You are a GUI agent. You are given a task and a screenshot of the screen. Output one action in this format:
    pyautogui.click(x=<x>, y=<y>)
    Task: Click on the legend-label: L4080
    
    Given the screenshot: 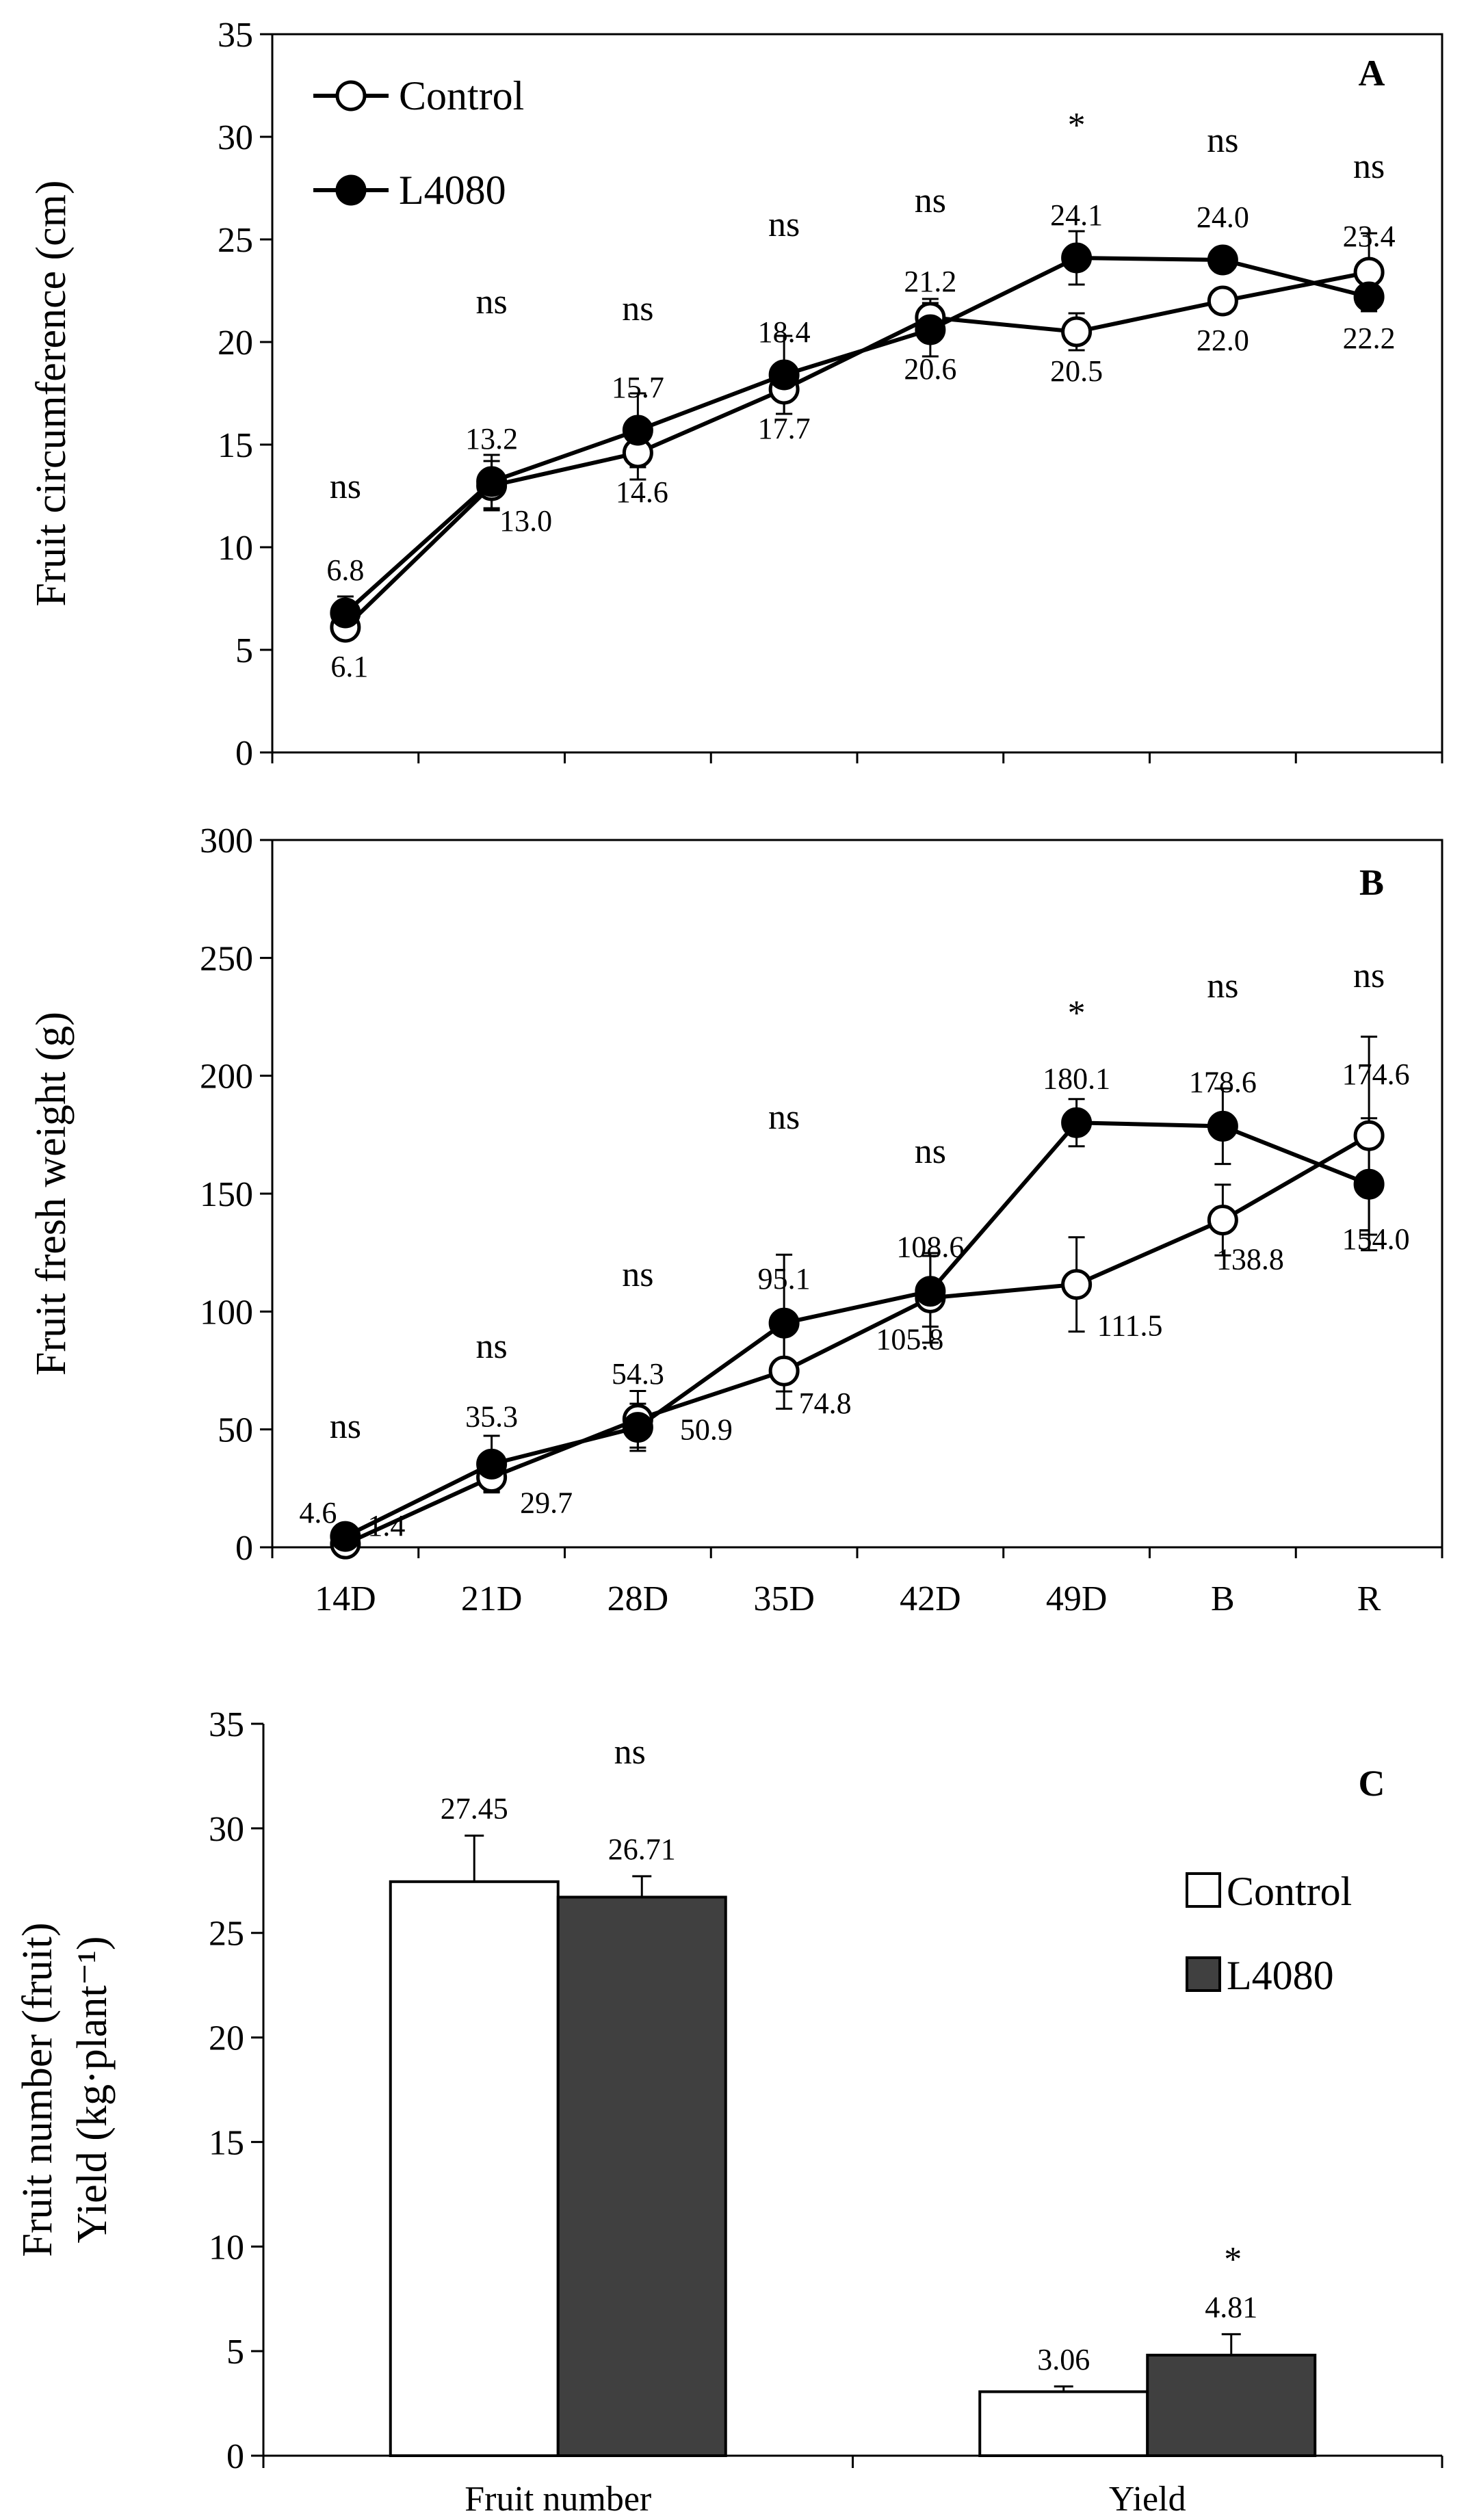 What is the action you would take?
    pyautogui.click(x=452, y=190)
    